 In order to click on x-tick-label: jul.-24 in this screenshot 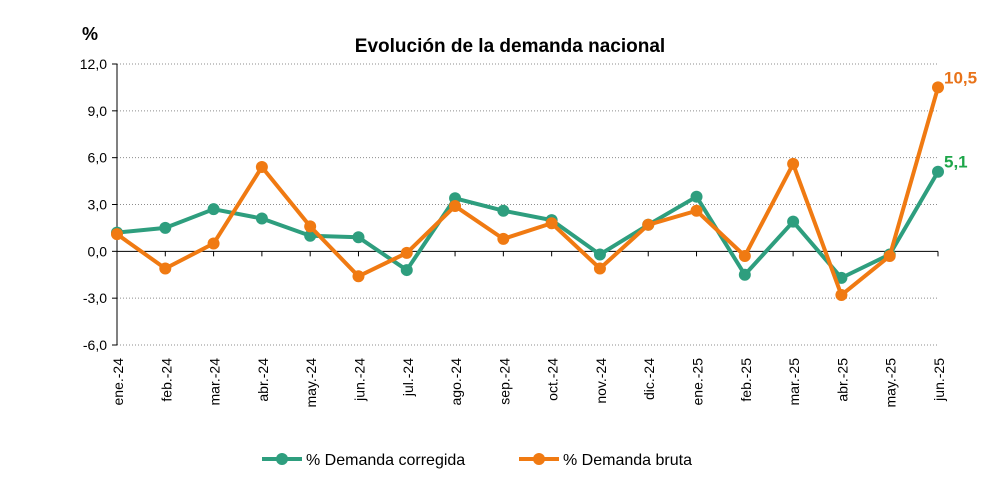, I will do `click(408, 377)`.